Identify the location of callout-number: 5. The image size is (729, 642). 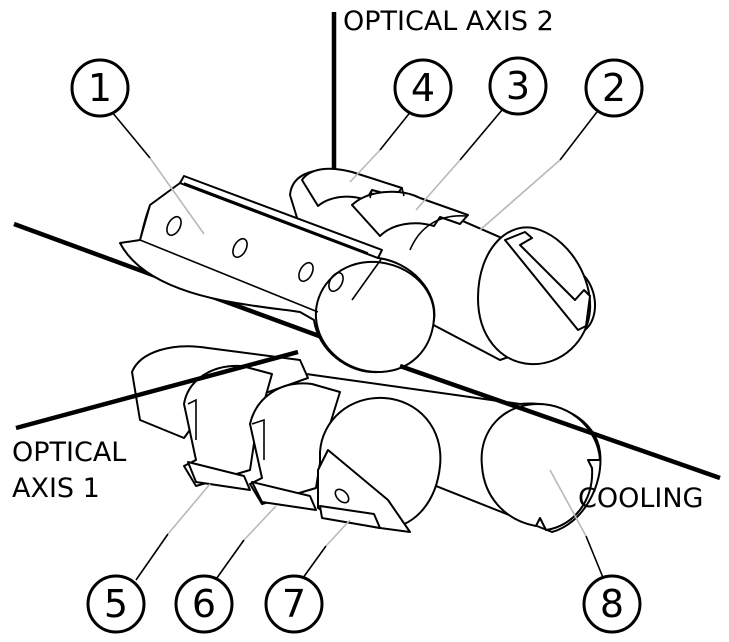
(116, 604).